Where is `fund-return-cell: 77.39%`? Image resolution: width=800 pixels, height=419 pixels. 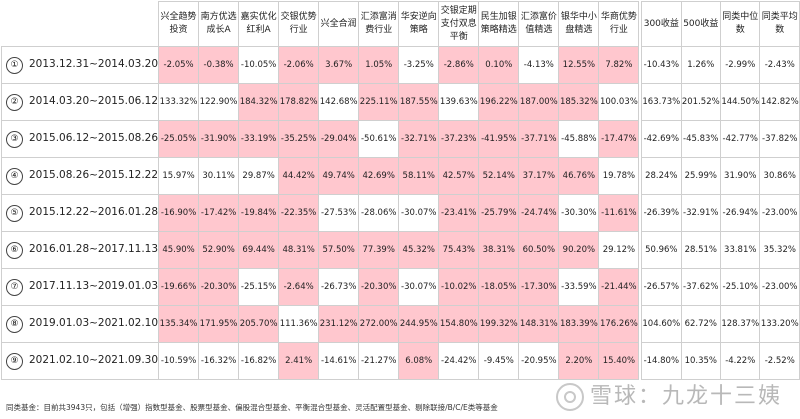
fund-return-cell: 77.39% is located at coordinates (379, 250).